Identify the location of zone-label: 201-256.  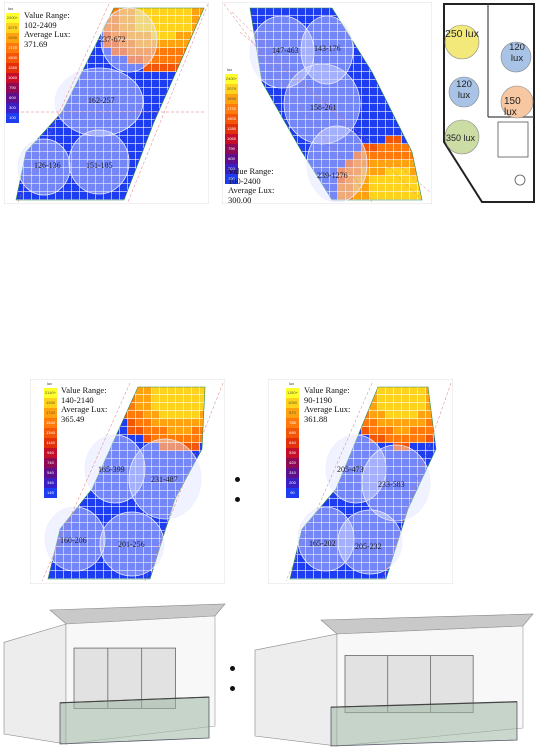
(131, 544).